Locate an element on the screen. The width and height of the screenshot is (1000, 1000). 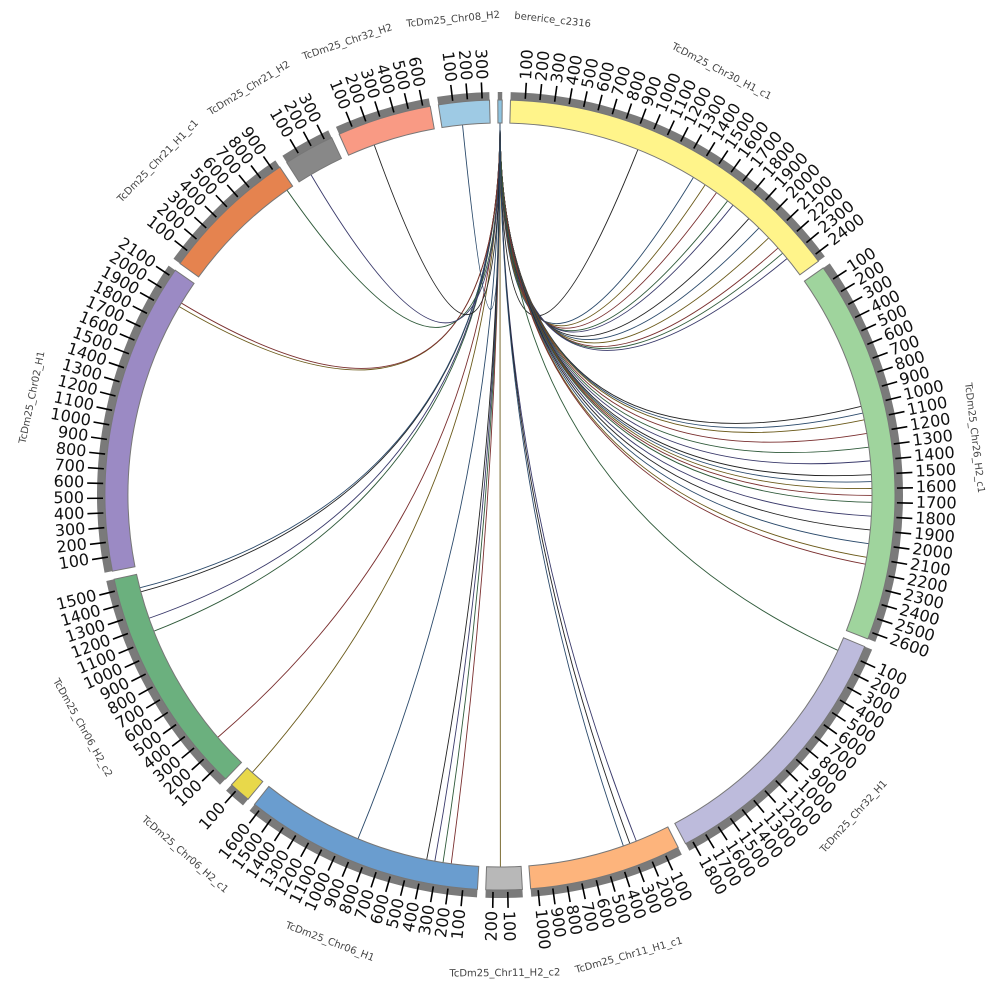
ideogram-TcDm25_Chr32_H2 is located at coordinates (386, 130).